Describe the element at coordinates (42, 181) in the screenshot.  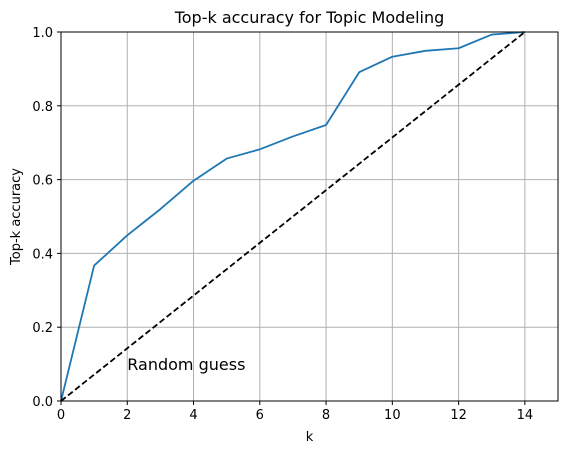
I see `y-tick-label-3: 0.6` at that location.